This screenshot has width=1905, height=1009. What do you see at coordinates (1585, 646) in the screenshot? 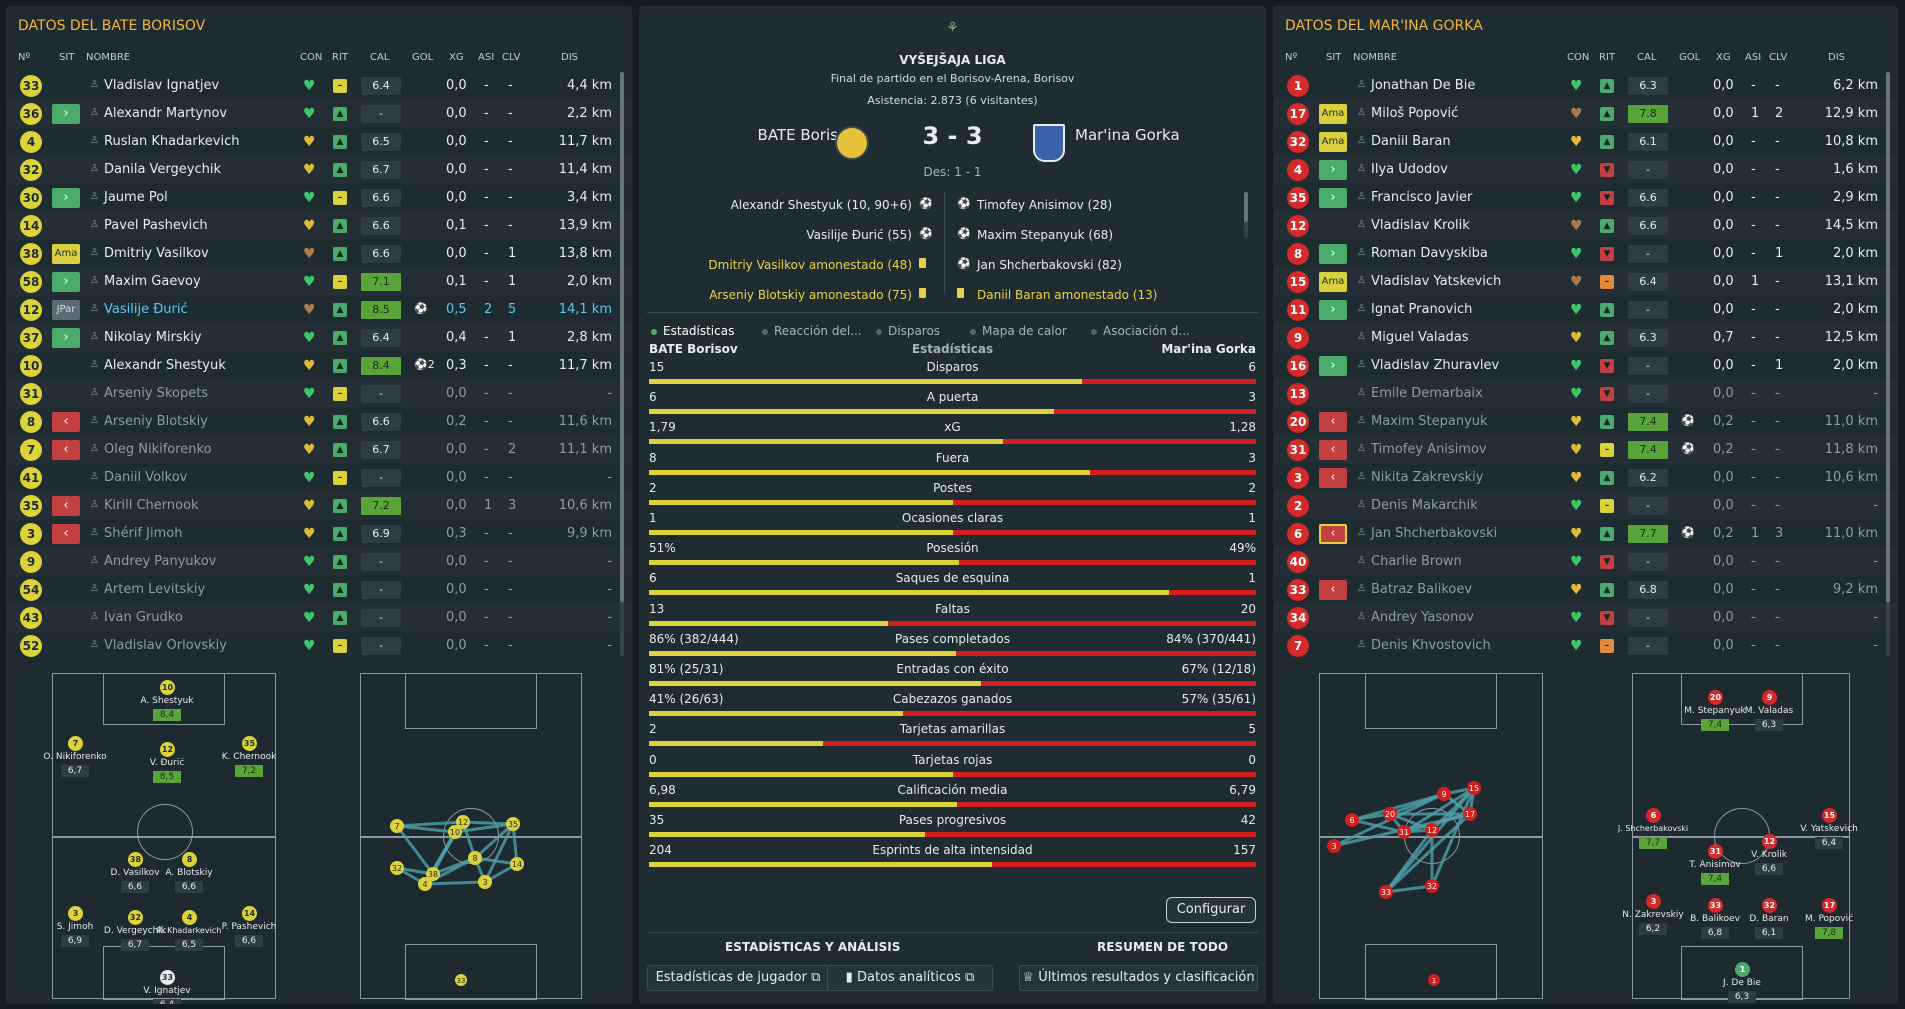
I see `player-row: 7 ♙ Denis Khvostovich ♥ – -0,0- - -` at bounding box center [1585, 646].